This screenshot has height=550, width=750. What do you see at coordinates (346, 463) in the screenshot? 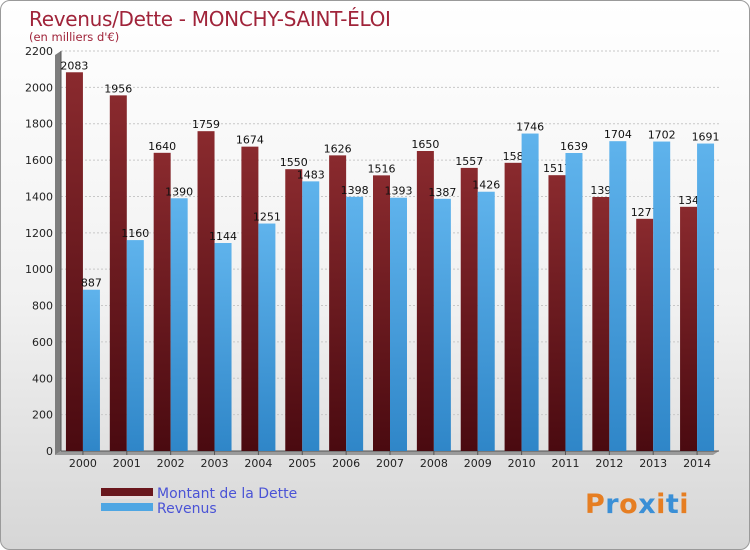
I see `x-tick-label: 2006` at bounding box center [346, 463].